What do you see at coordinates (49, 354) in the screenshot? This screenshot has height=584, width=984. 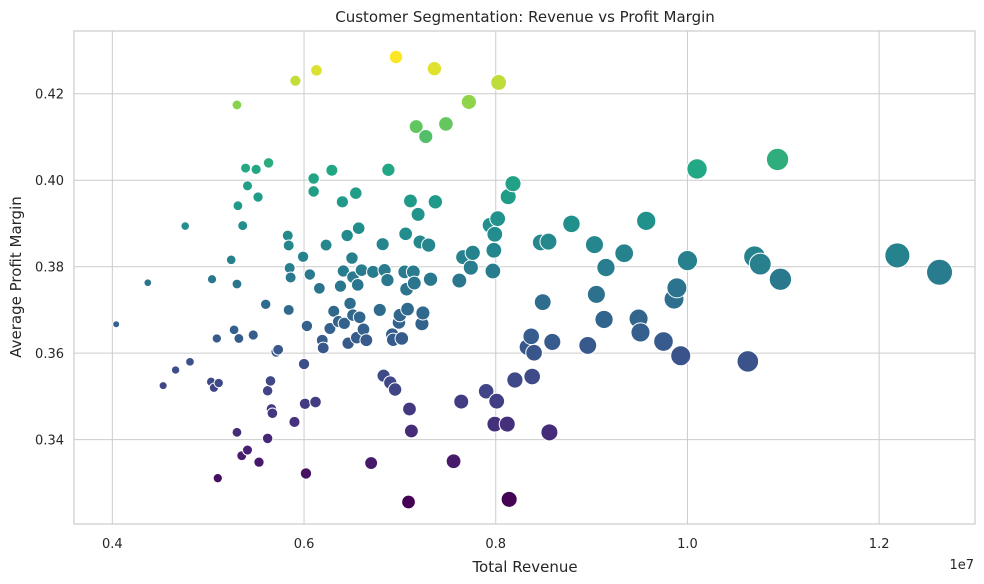 I see `y-tick-label: 0.36` at bounding box center [49, 354].